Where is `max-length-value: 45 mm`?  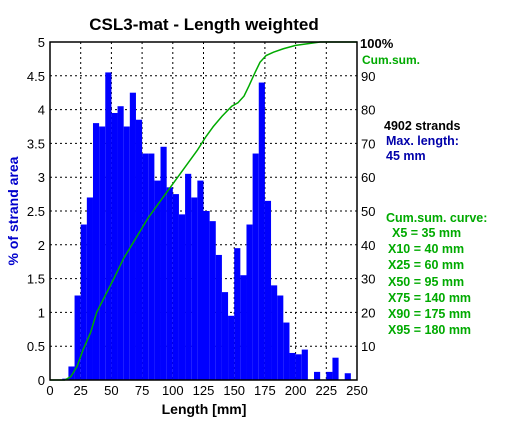 max-length-value: 45 mm is located at coordinates (406, 156).